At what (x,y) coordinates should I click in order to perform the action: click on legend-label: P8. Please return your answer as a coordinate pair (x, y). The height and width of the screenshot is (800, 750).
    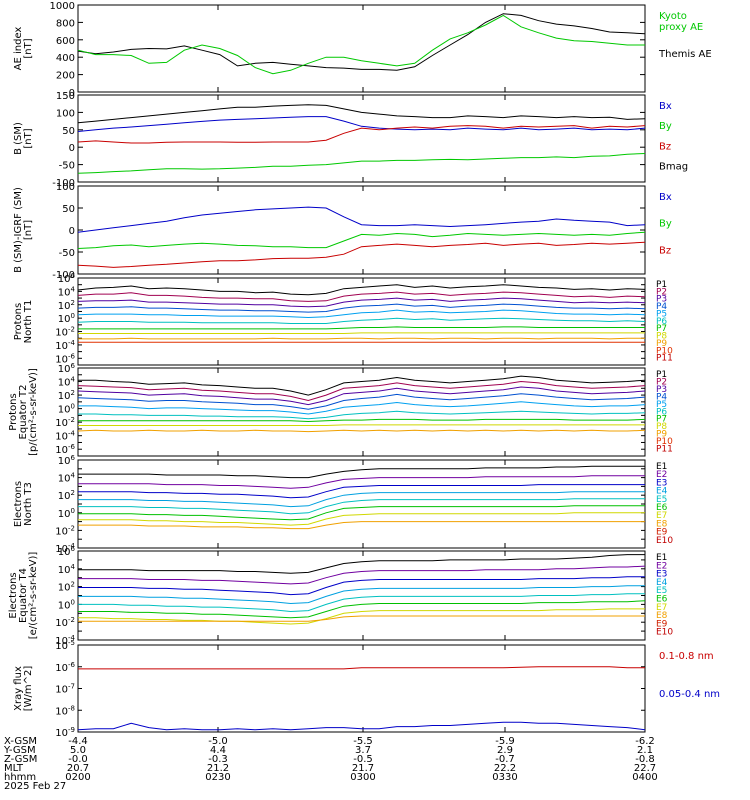
    Looking at the image, I should click on (661, 337).